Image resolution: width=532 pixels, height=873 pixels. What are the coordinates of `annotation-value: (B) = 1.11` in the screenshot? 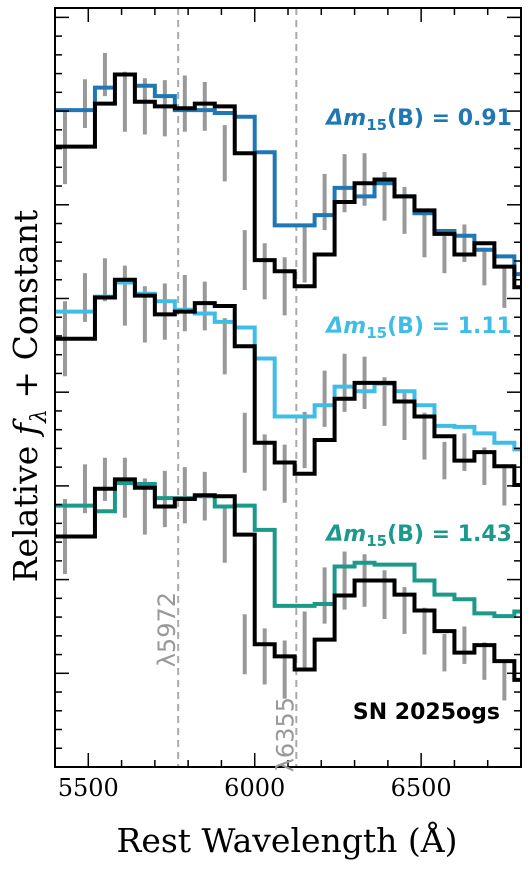 It's located at (449, 326).